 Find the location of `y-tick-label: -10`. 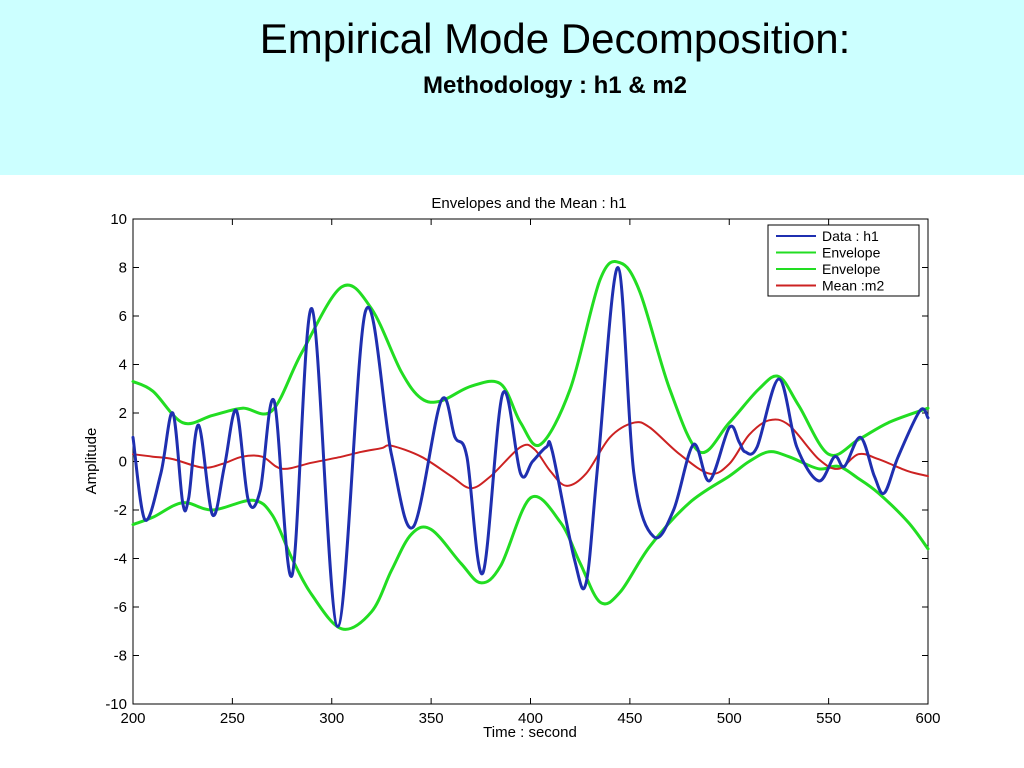

y-tick-label: -10 is located at coordinates (116, 704).